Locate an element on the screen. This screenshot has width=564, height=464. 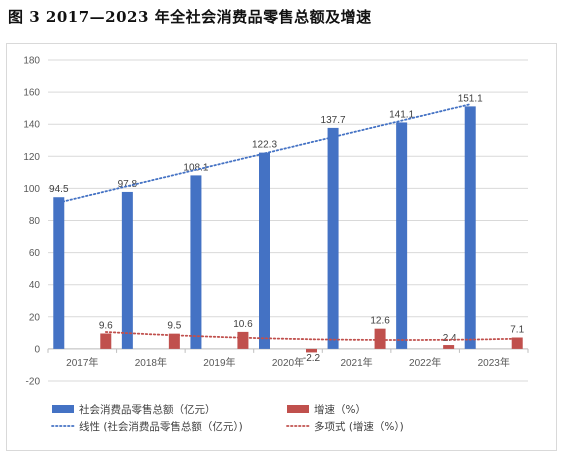
data-label-retail-total: 97.8 is located at coordinates (128, 184).